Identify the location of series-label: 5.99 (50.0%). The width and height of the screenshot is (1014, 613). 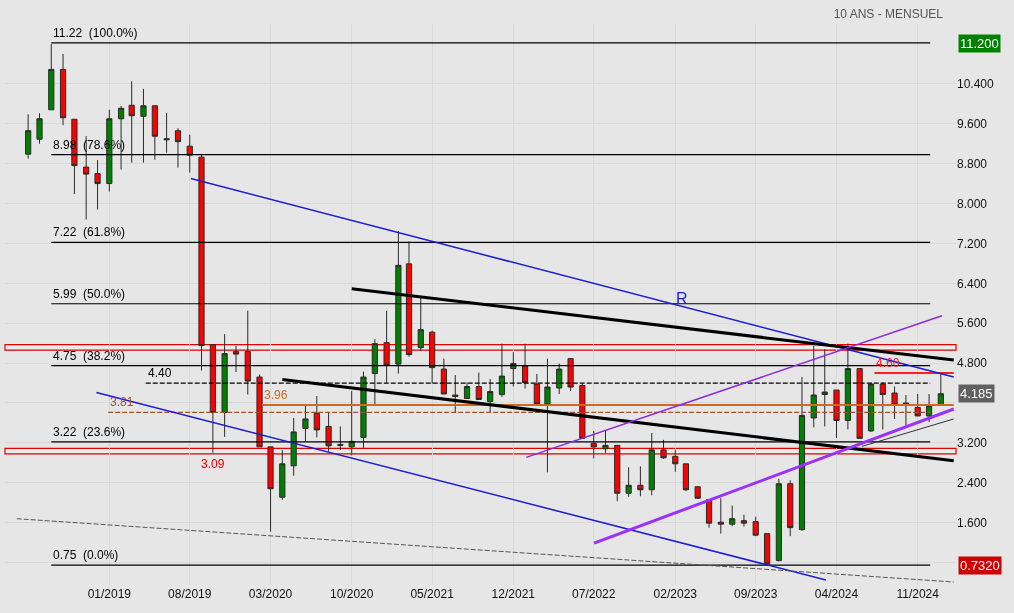
(89, 294).